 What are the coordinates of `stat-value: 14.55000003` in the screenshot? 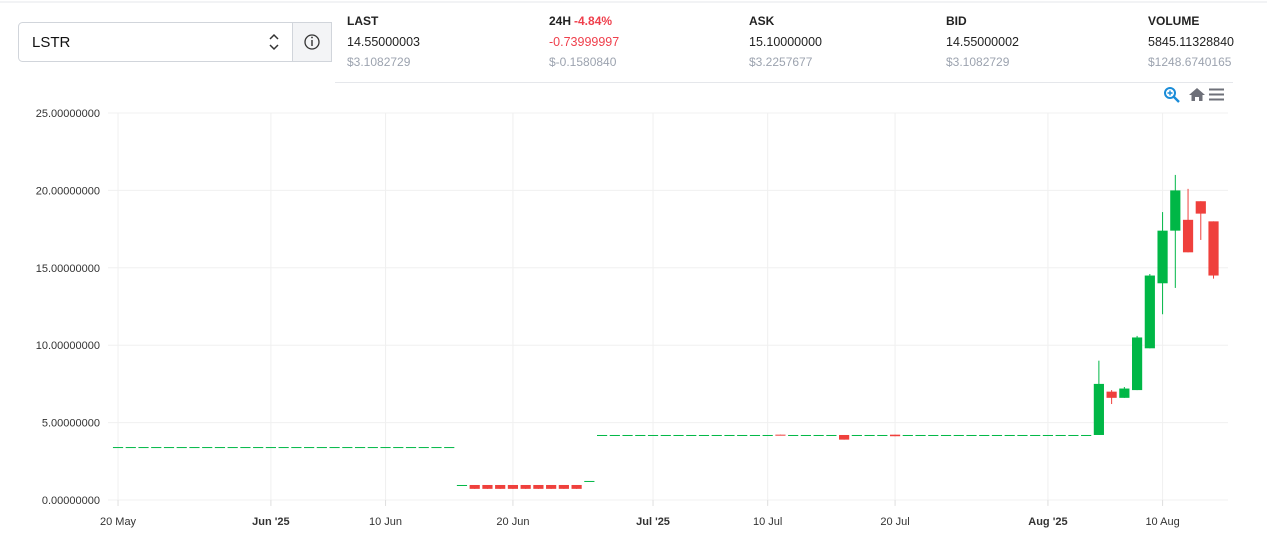 It's located at (383, 42).